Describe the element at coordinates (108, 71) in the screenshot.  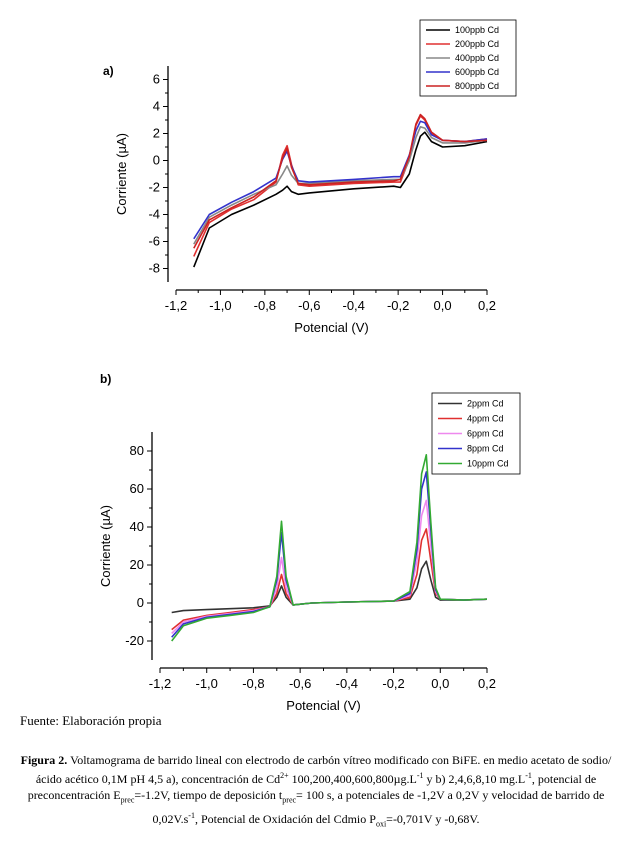
I see `panel-label-a: a)` at that location.